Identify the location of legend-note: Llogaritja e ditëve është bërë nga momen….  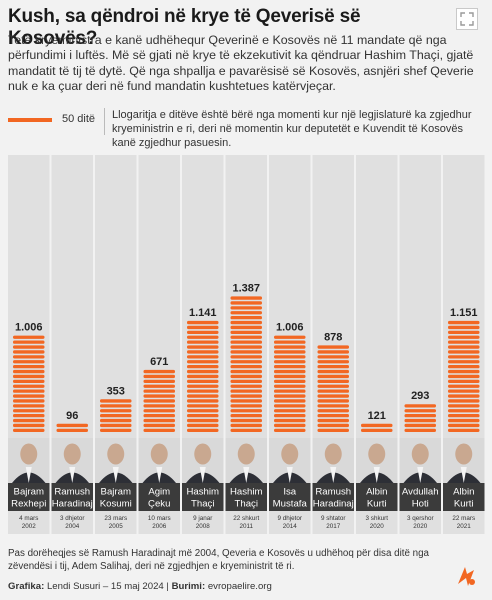
(292, 129).